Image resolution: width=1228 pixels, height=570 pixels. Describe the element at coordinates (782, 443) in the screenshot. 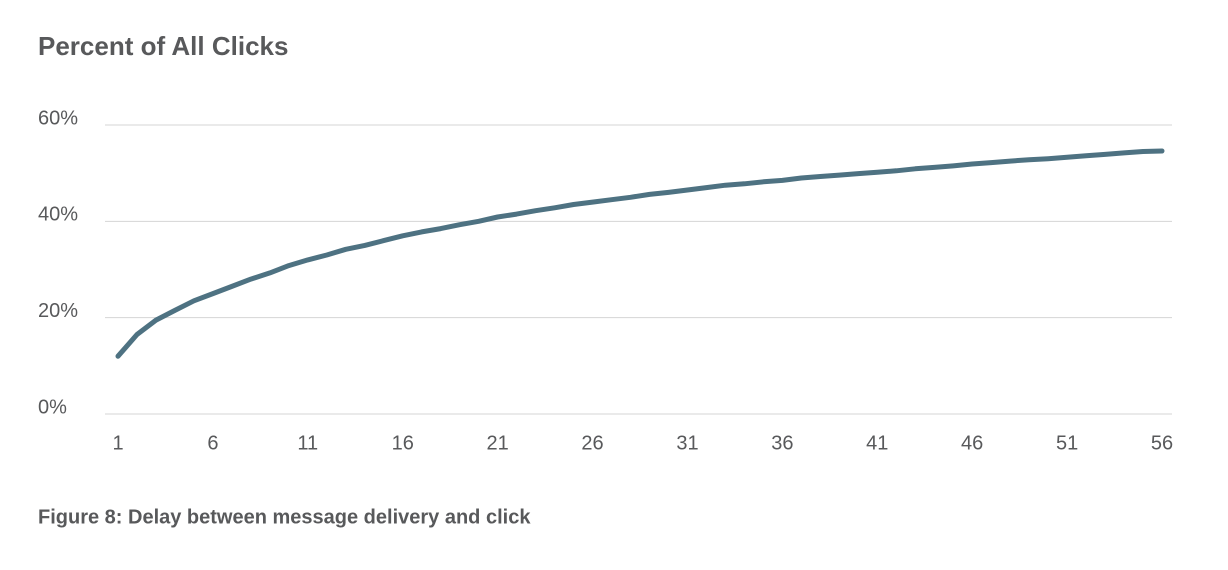

I see `x-tick-label: 36` at that location.